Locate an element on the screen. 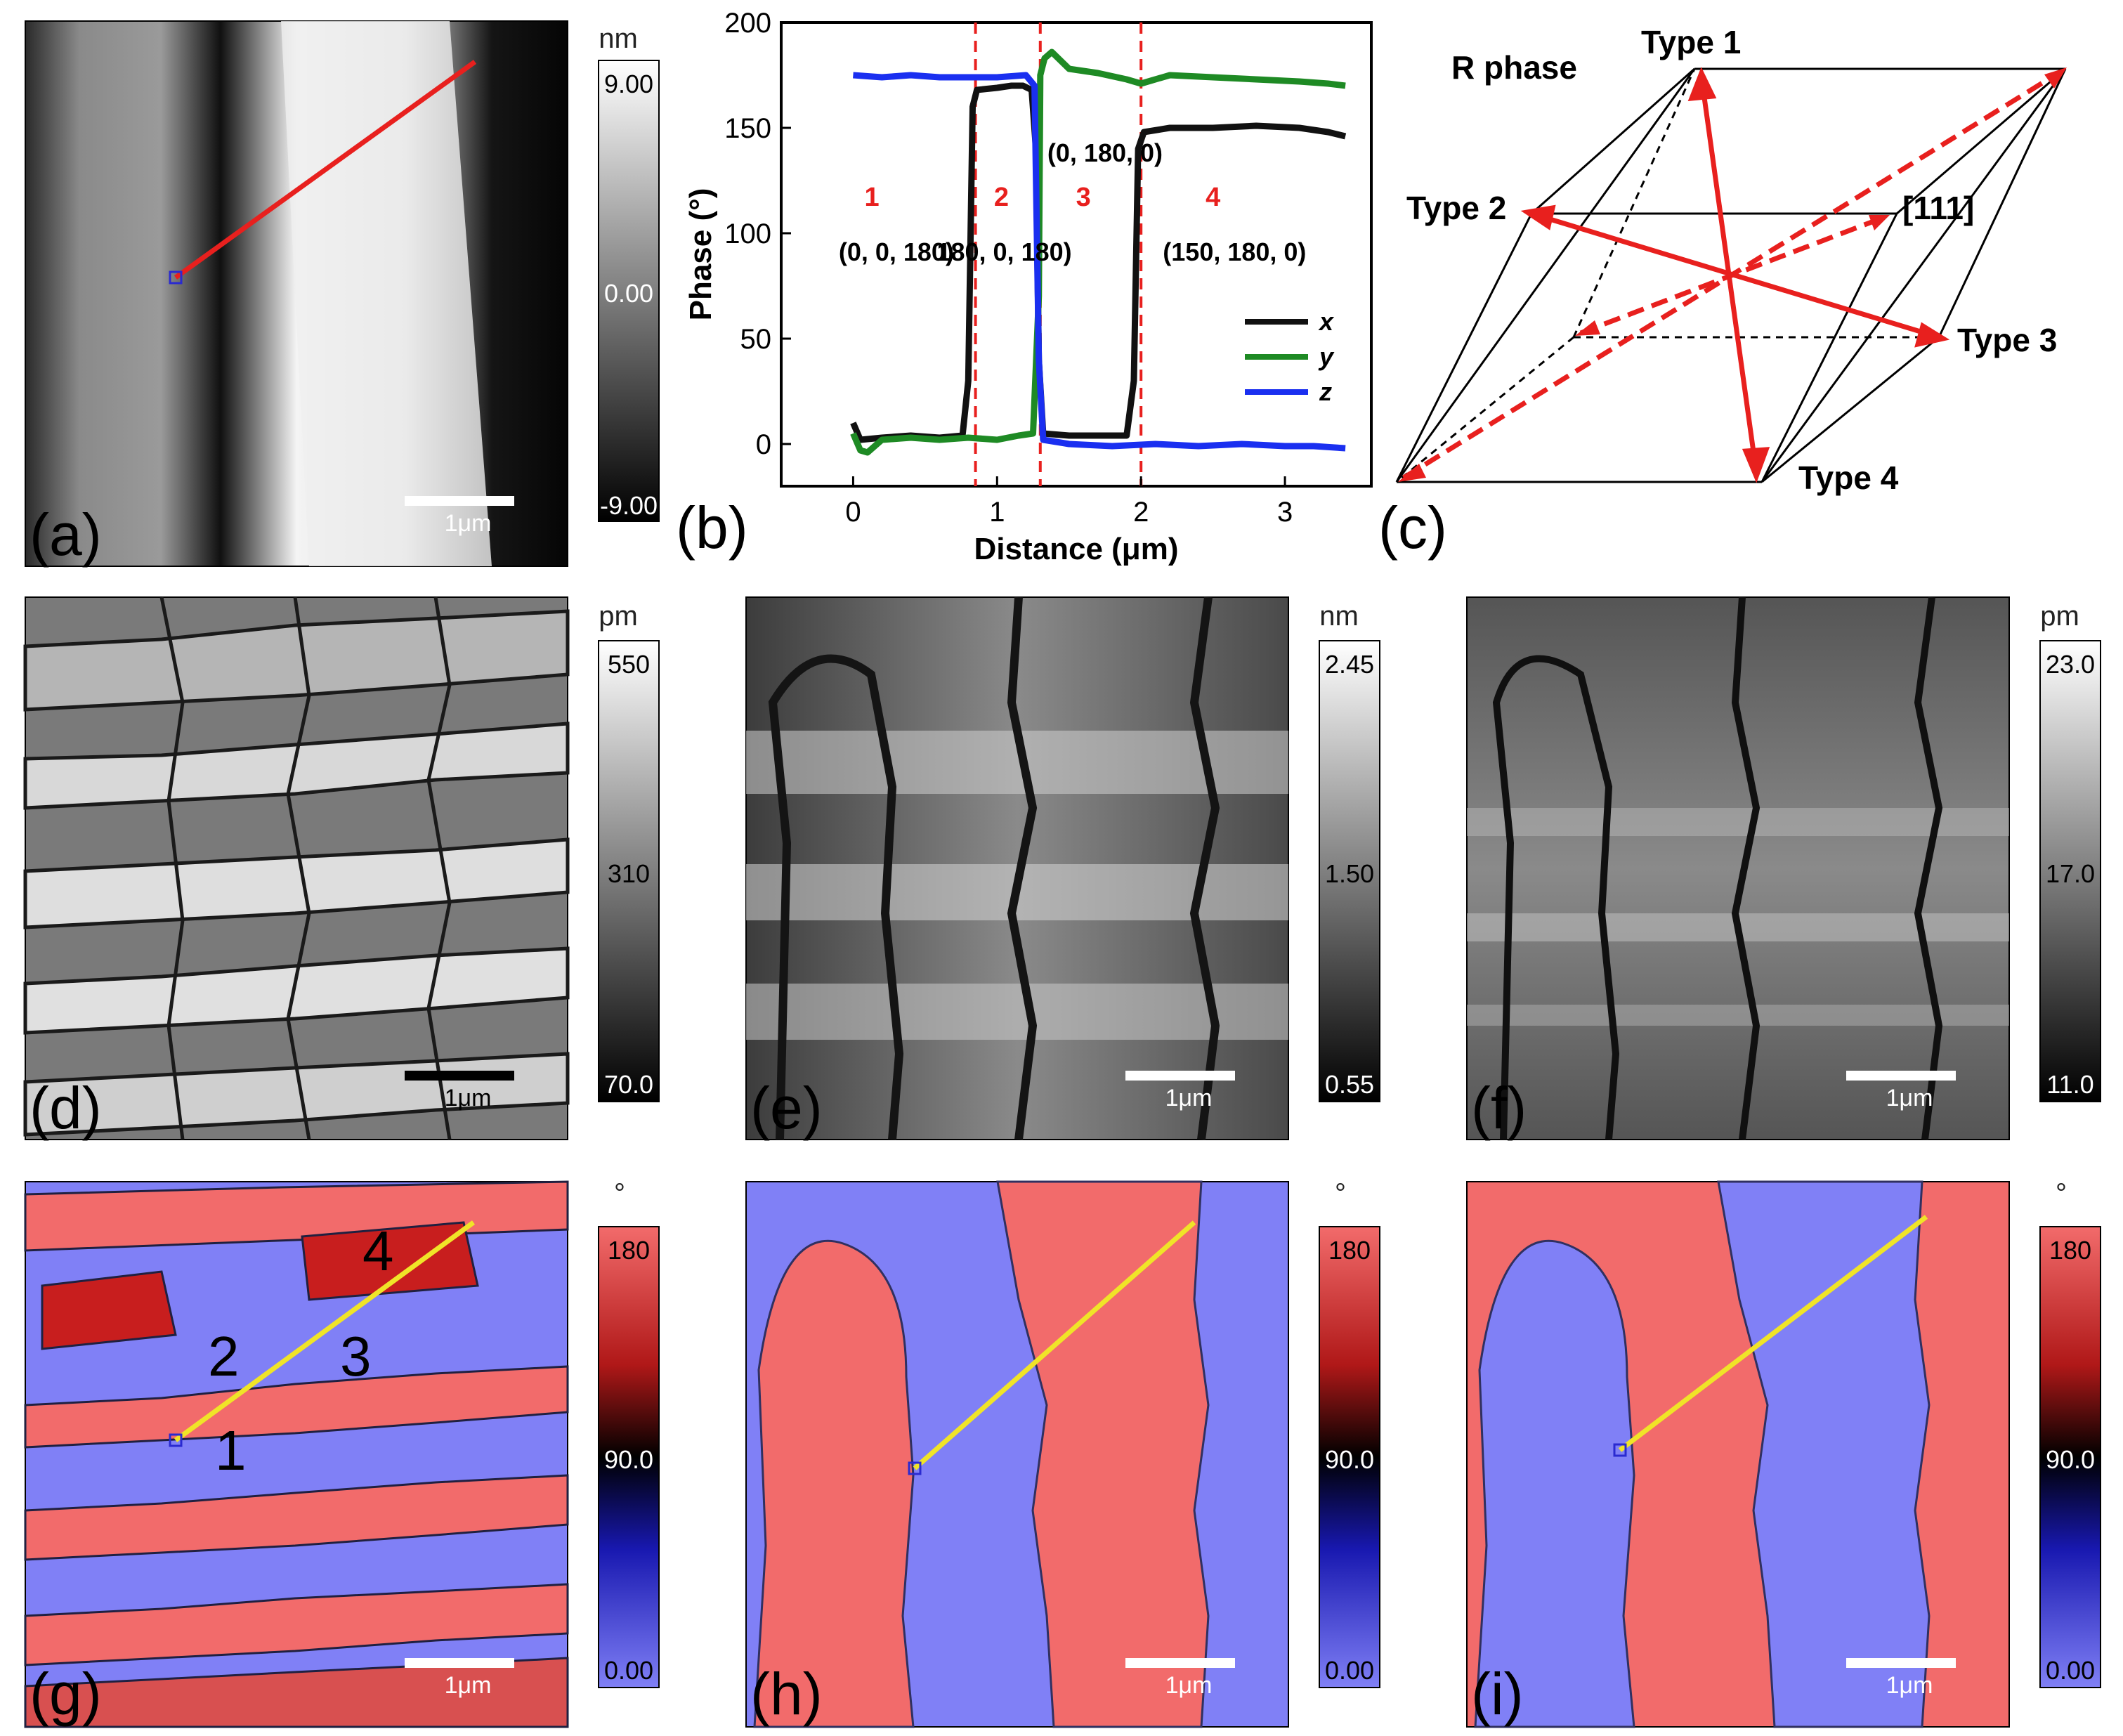 This screenshot has width=2123, height=1736. x-ticks: 0 1 2 3 is located at coordinates (1069, 502).